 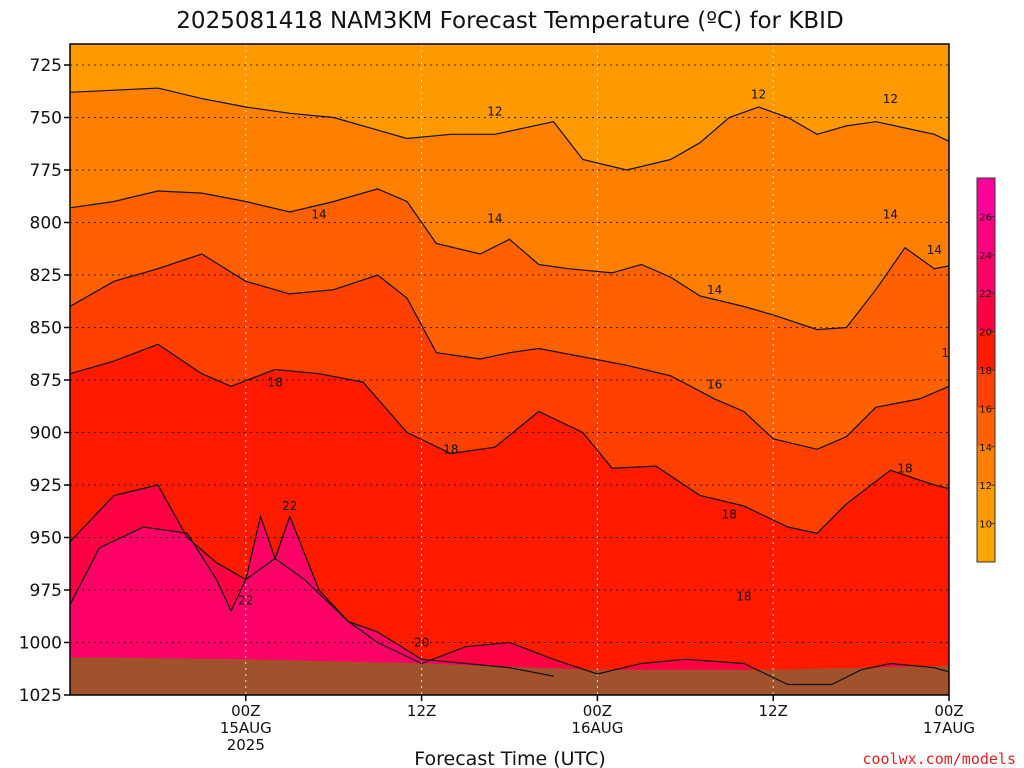 I want to click on colorbar-tick-label: 24, so click(x=985, y=256).